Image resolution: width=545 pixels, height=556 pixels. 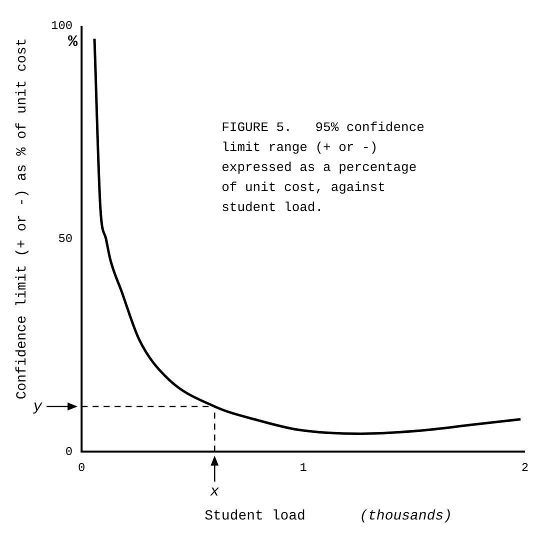 I want to click on ref-line-label: y, so click(x=38, y=407).